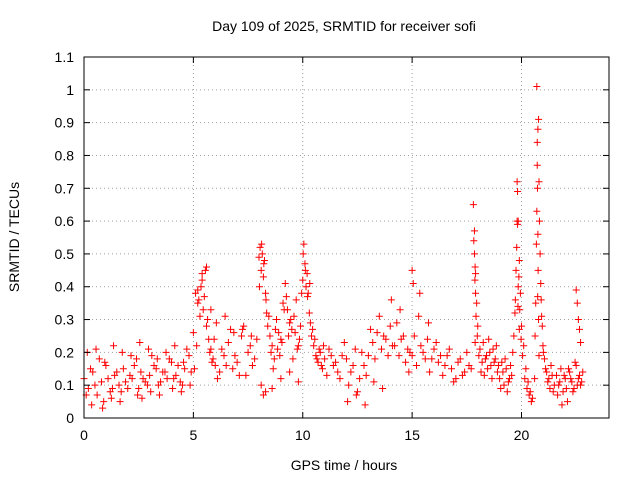 This screenshot has width=640, height=480. I want to click on x-tick-label: 20, so click(522, 435).